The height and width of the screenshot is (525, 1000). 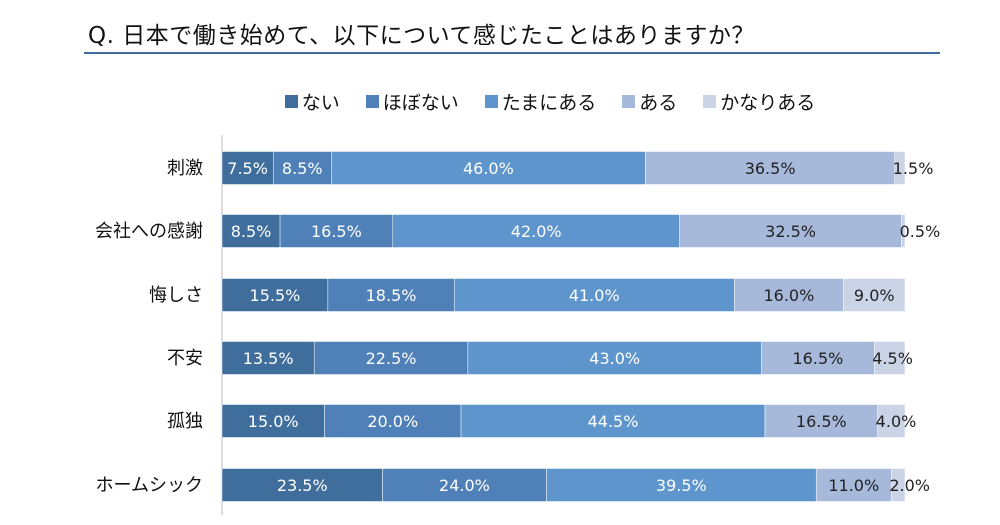 I want to click on legend-item: かなりある, so click(x=759, y=101).